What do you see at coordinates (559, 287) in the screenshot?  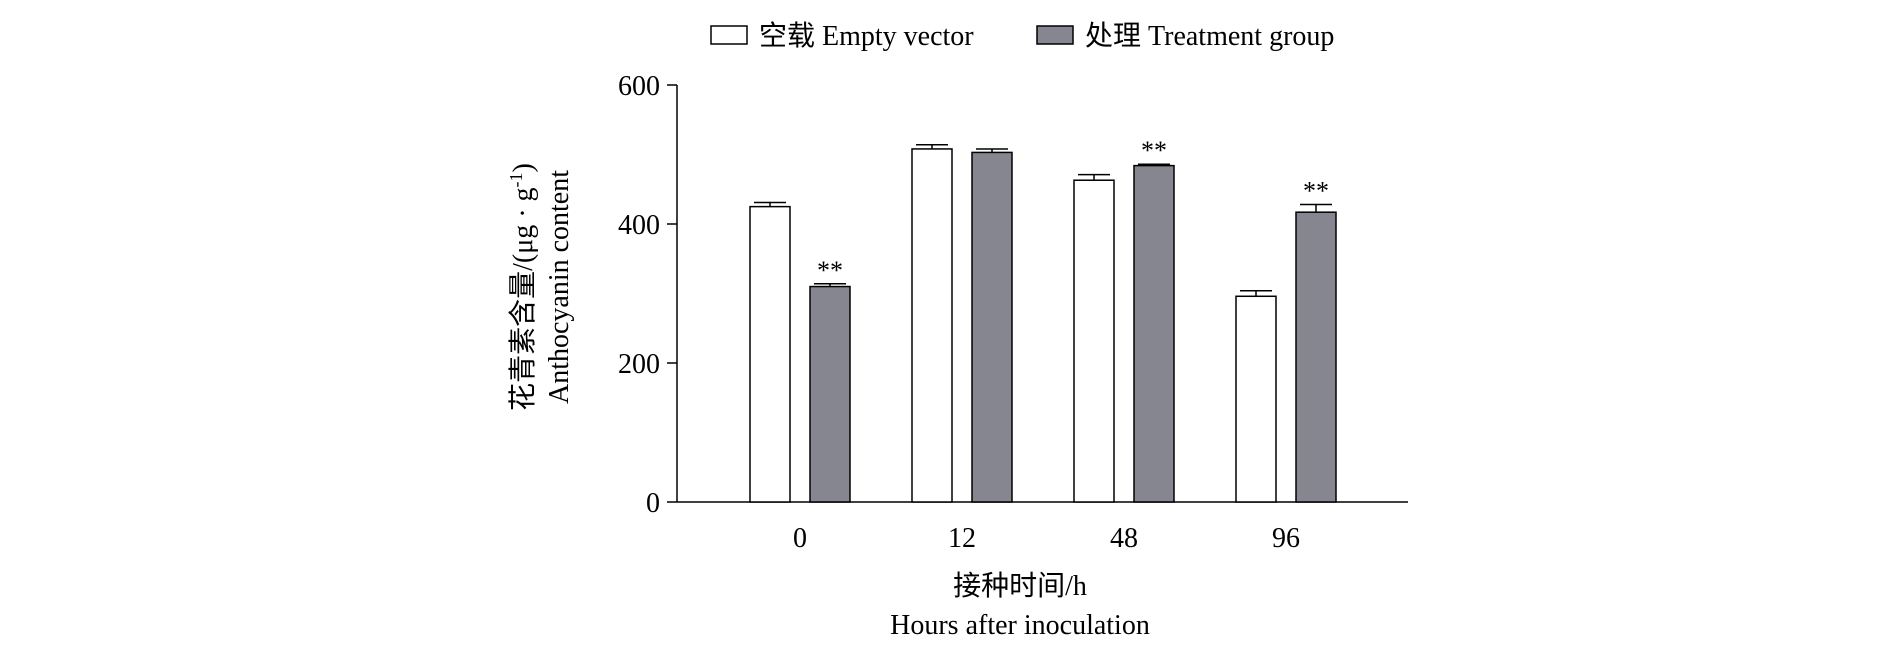 I see `y-axis-label-en: Anthocyanin content` at bounding box center [559, 287].